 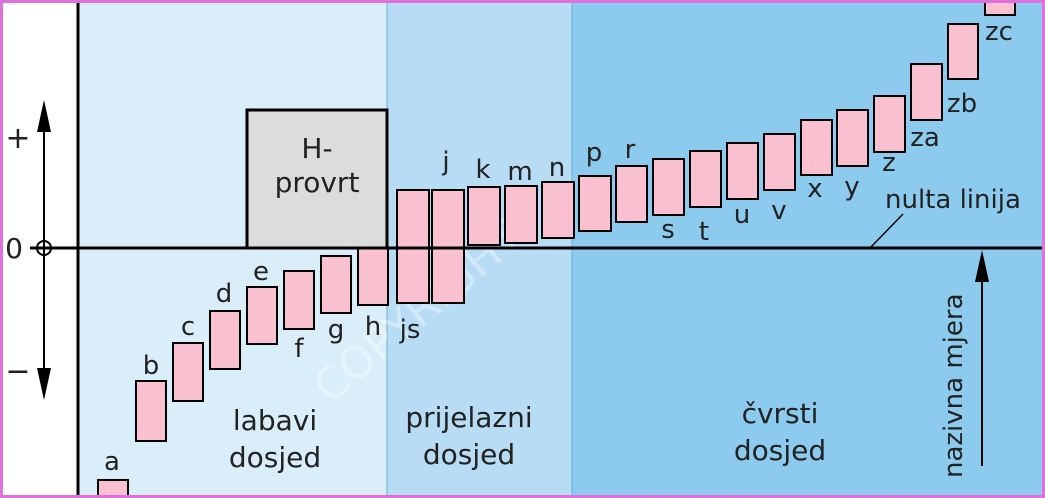 I want to click on field-label-p: p, so click(x=594, y=153).